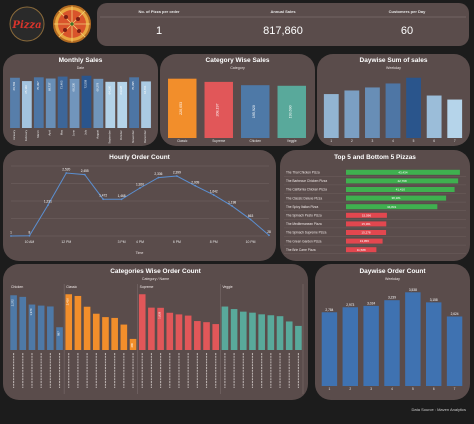  I want to click on category-orders-xlabel: Category / Name, so click(155, 279).